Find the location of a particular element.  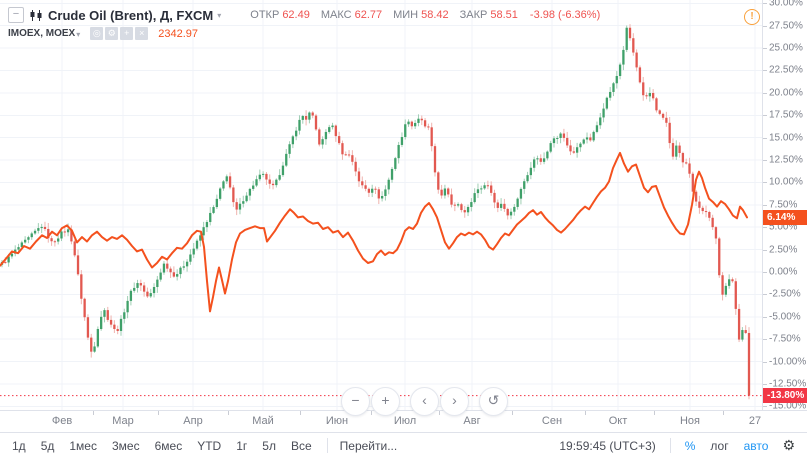

last-value-badge: -13.80% is located at coordinates (785, 396).